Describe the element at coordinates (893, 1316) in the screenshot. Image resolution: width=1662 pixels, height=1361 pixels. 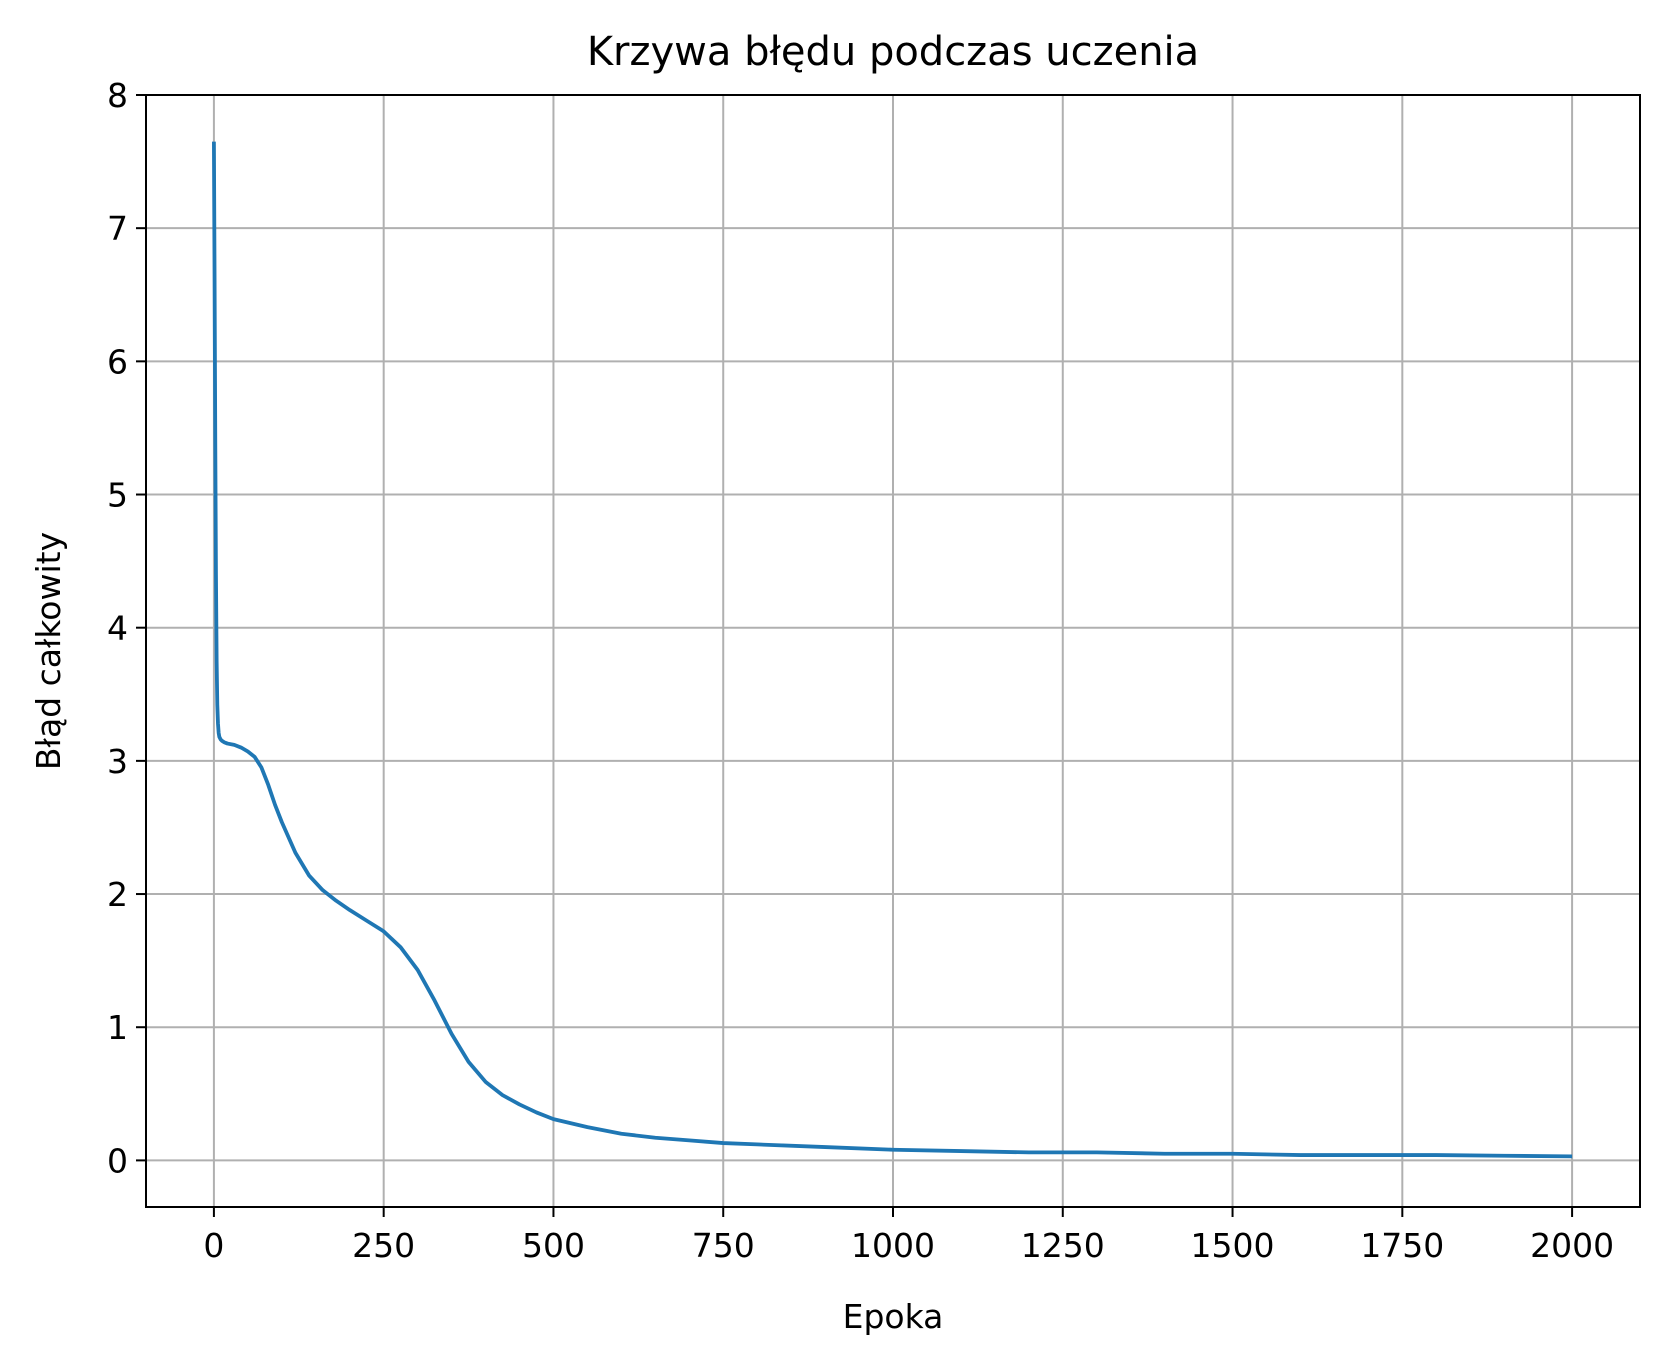
I see `x-axis-label: Epoka` at that location.